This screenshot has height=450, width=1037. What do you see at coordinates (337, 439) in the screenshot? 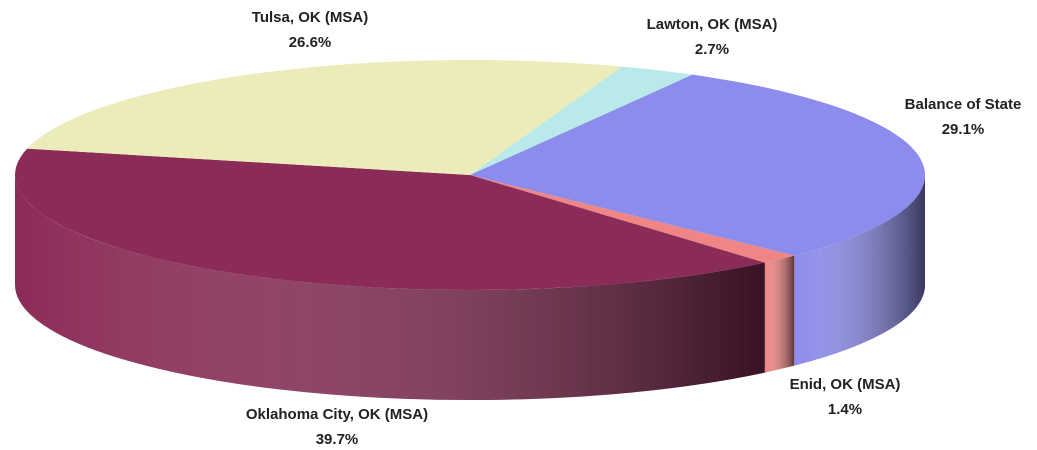
I see `value-label: 39.7%` at bounding box center [337, 439].